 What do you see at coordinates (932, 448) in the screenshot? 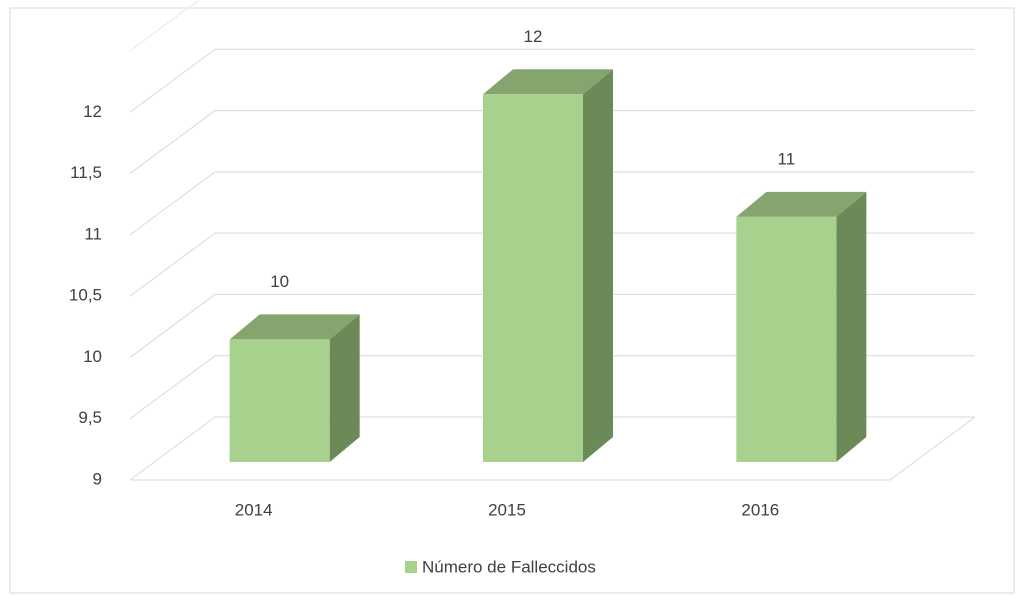
I see `floor-edge` at bounding box center [932, 448].